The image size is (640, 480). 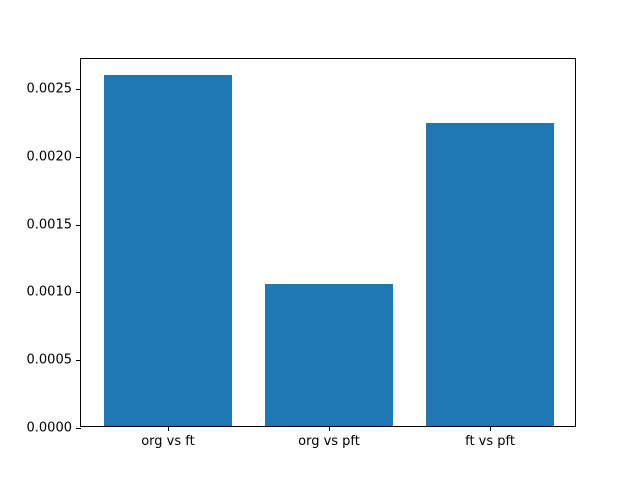 What do you see at coordinates (490, 441) in the screenshot?
I see `x-tick-label: ft vs pft` at bounding box center [490, 441].